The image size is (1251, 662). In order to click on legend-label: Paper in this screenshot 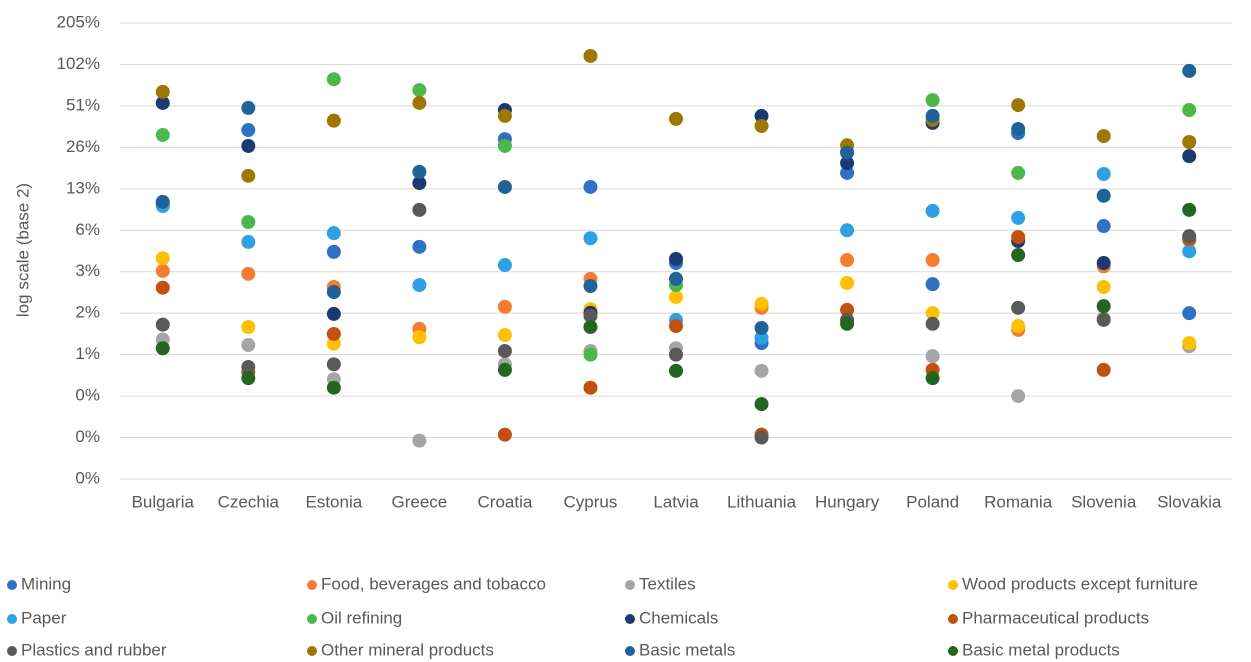, I will do `click(44, 617)`.